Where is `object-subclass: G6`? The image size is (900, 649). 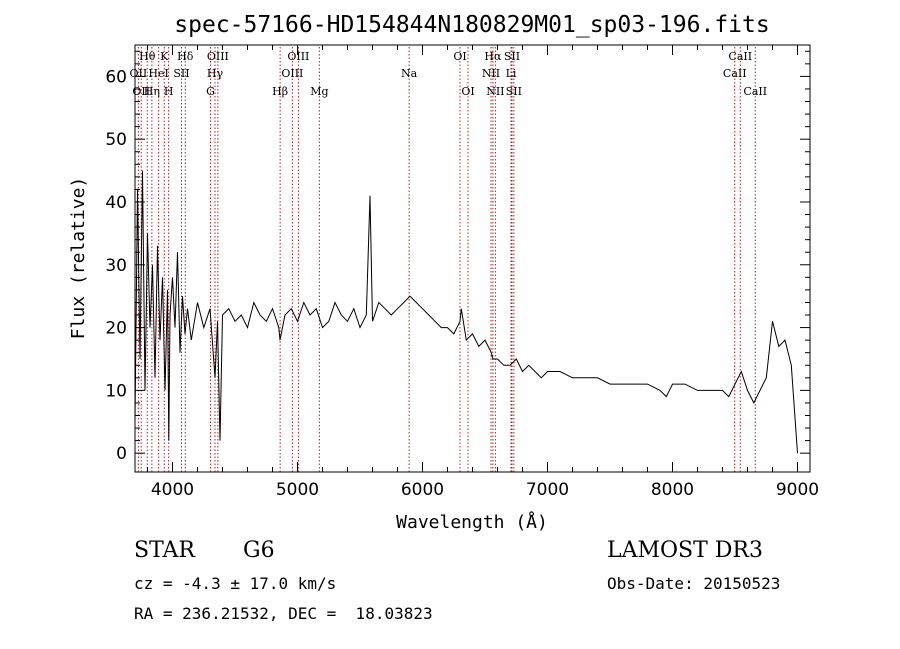
object-subclass: G6 is located at coordinates (259, 550).